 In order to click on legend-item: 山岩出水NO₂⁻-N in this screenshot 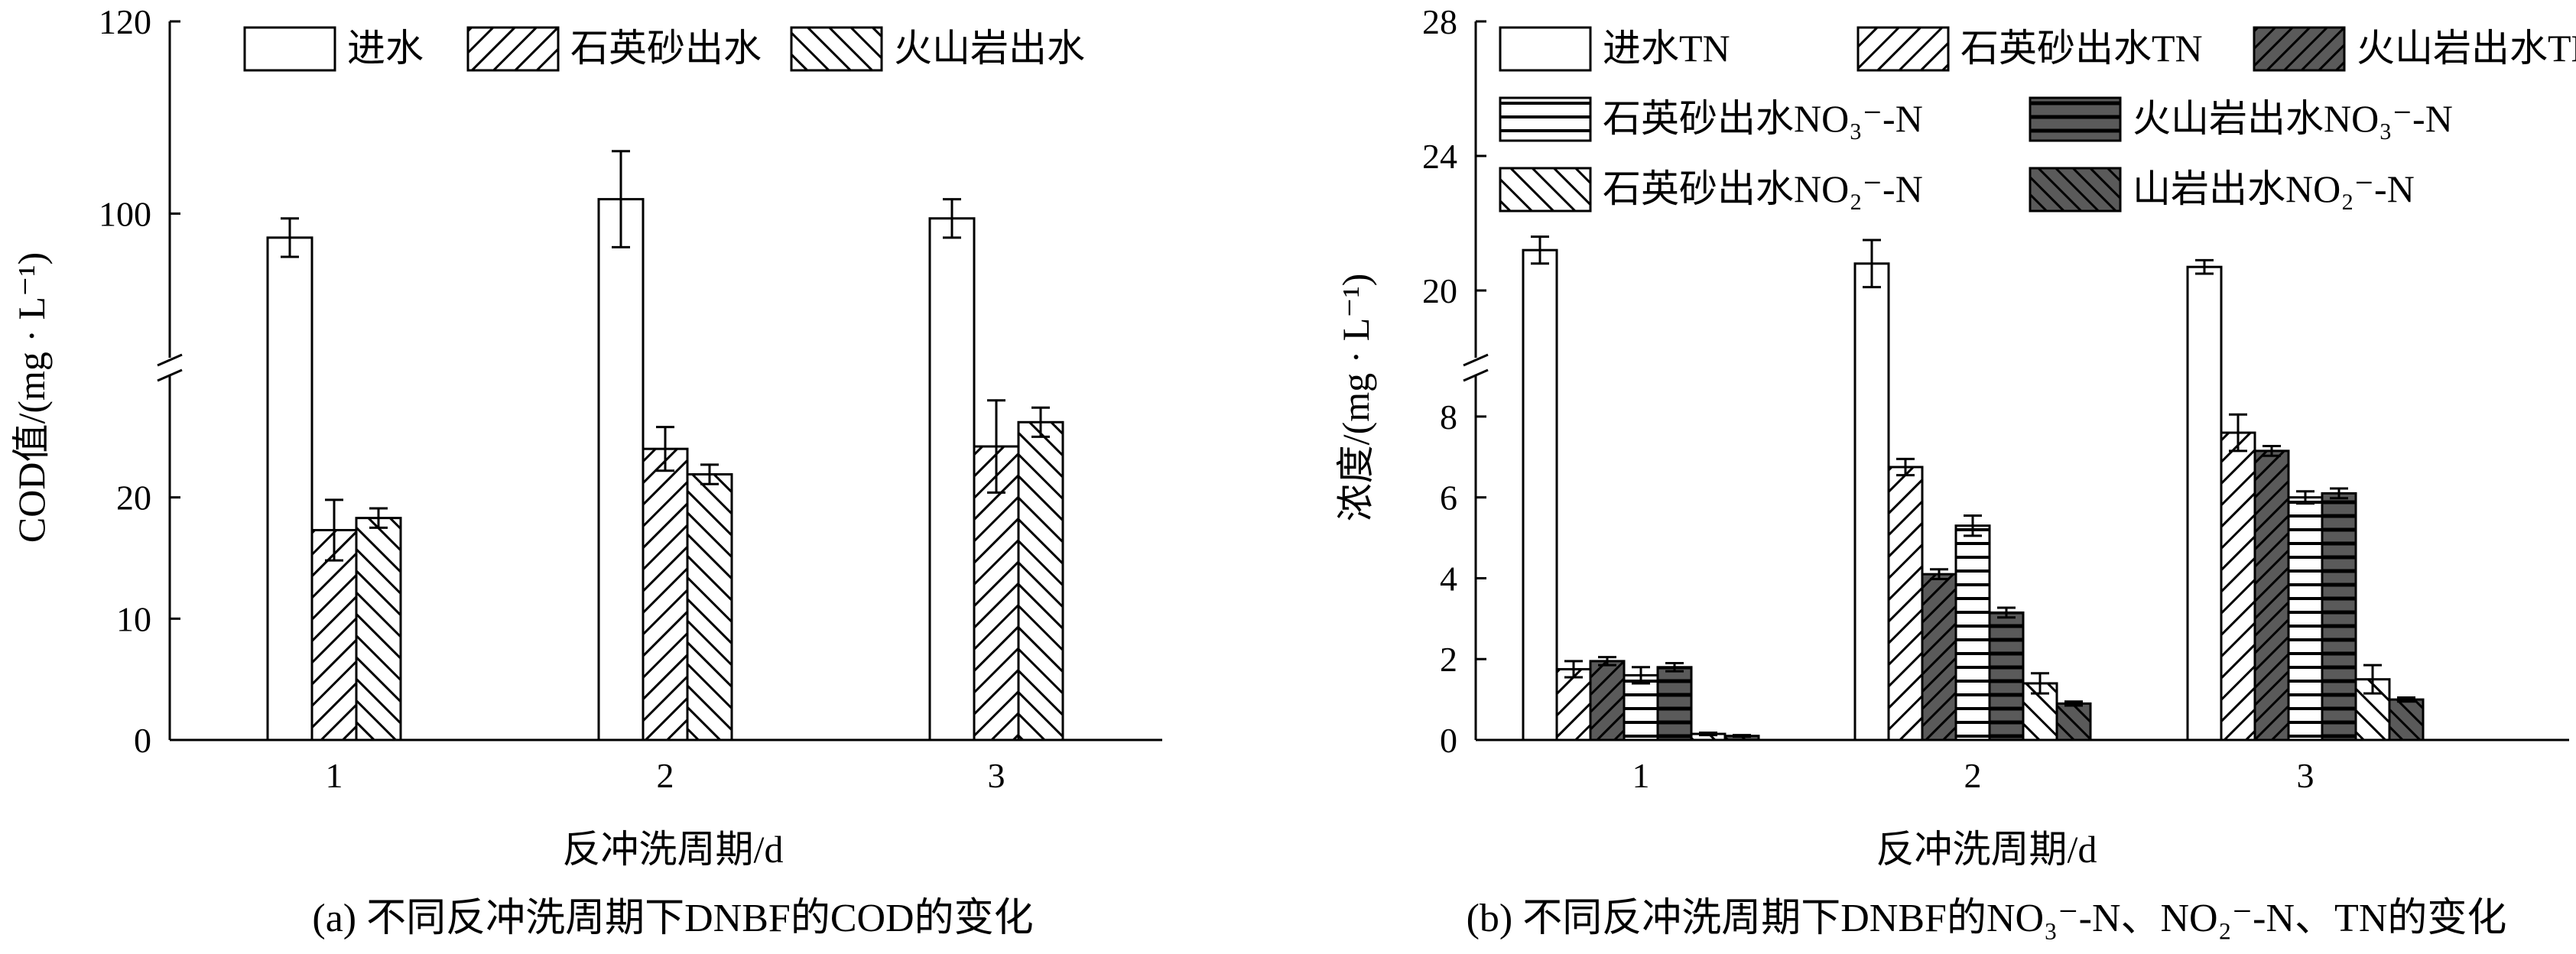, I will do `click(2222, 190)`.